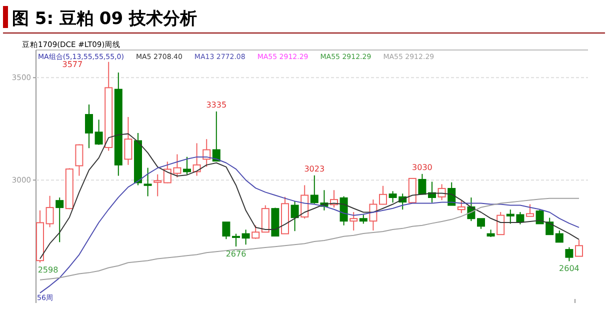  I want to click on annotation: 3023, so click(314, 169).